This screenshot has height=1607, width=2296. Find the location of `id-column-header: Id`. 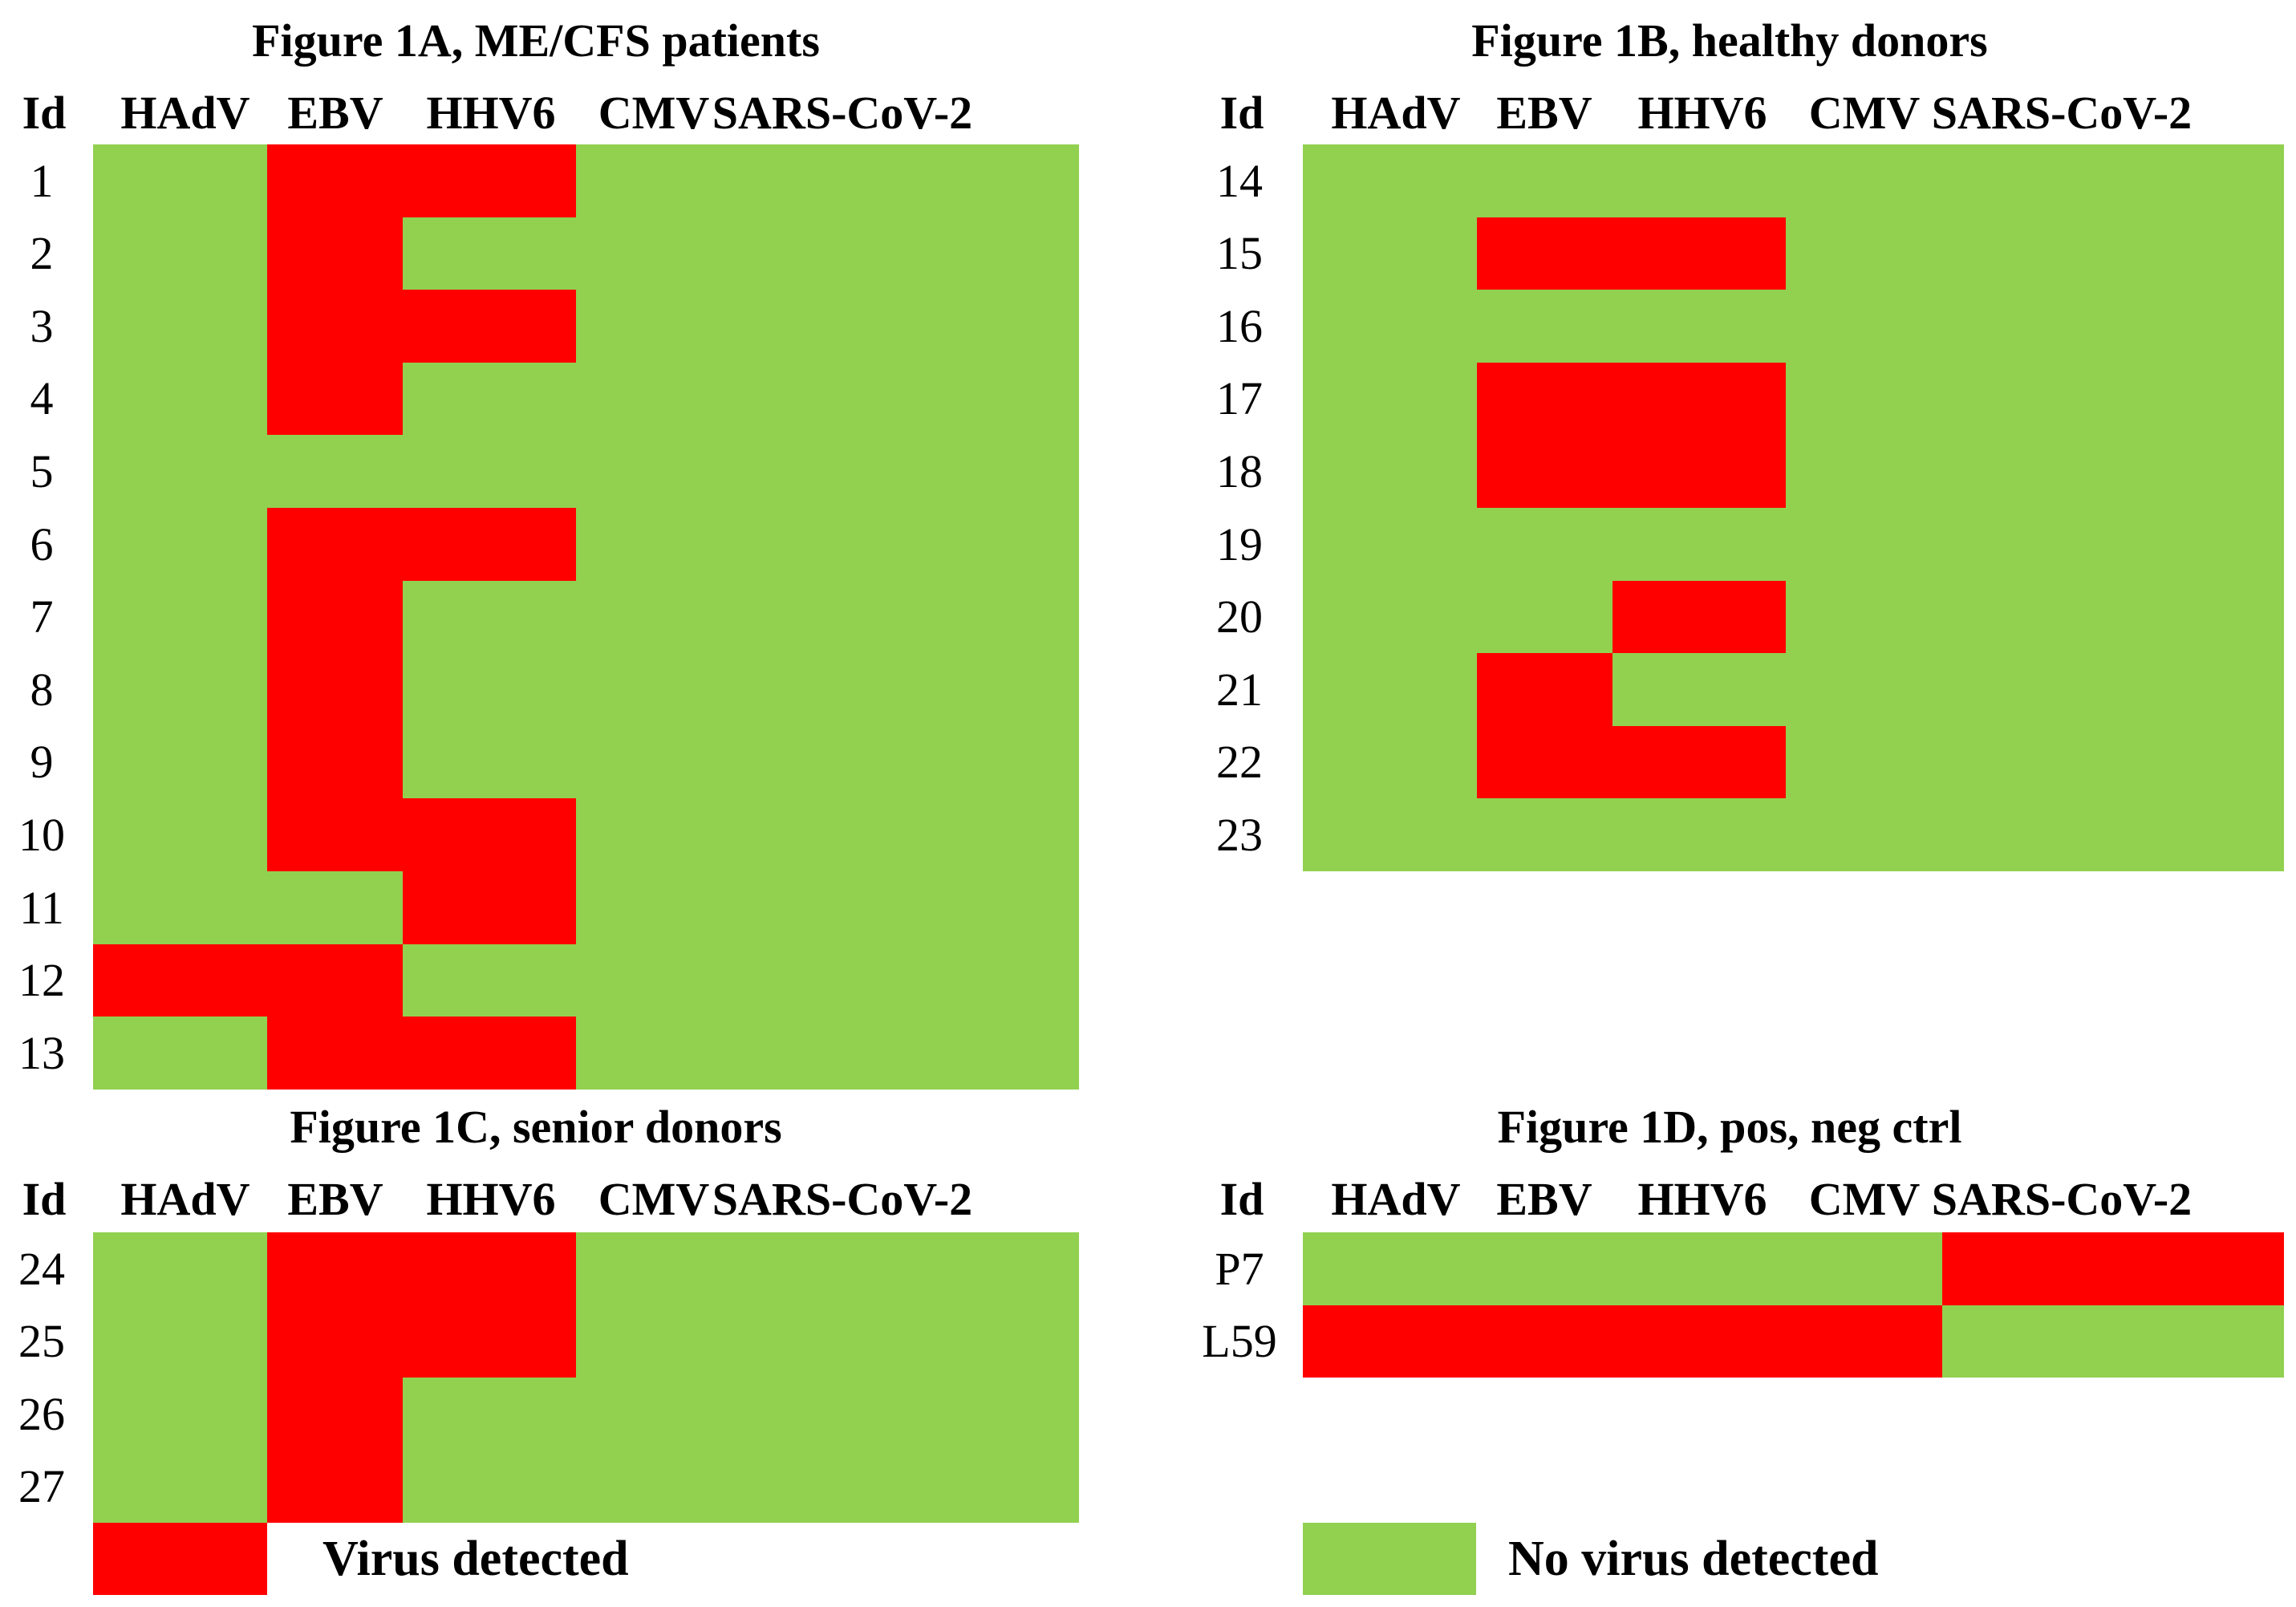

id-column-header: Id is located at coordinates (44, 1199).